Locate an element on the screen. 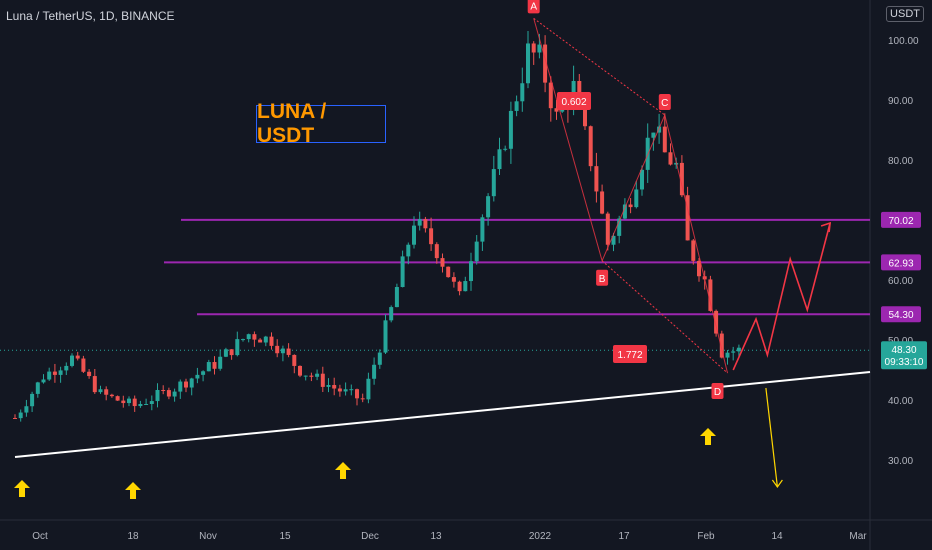  pattern-point-label: C is located at coordinates (664, 103).